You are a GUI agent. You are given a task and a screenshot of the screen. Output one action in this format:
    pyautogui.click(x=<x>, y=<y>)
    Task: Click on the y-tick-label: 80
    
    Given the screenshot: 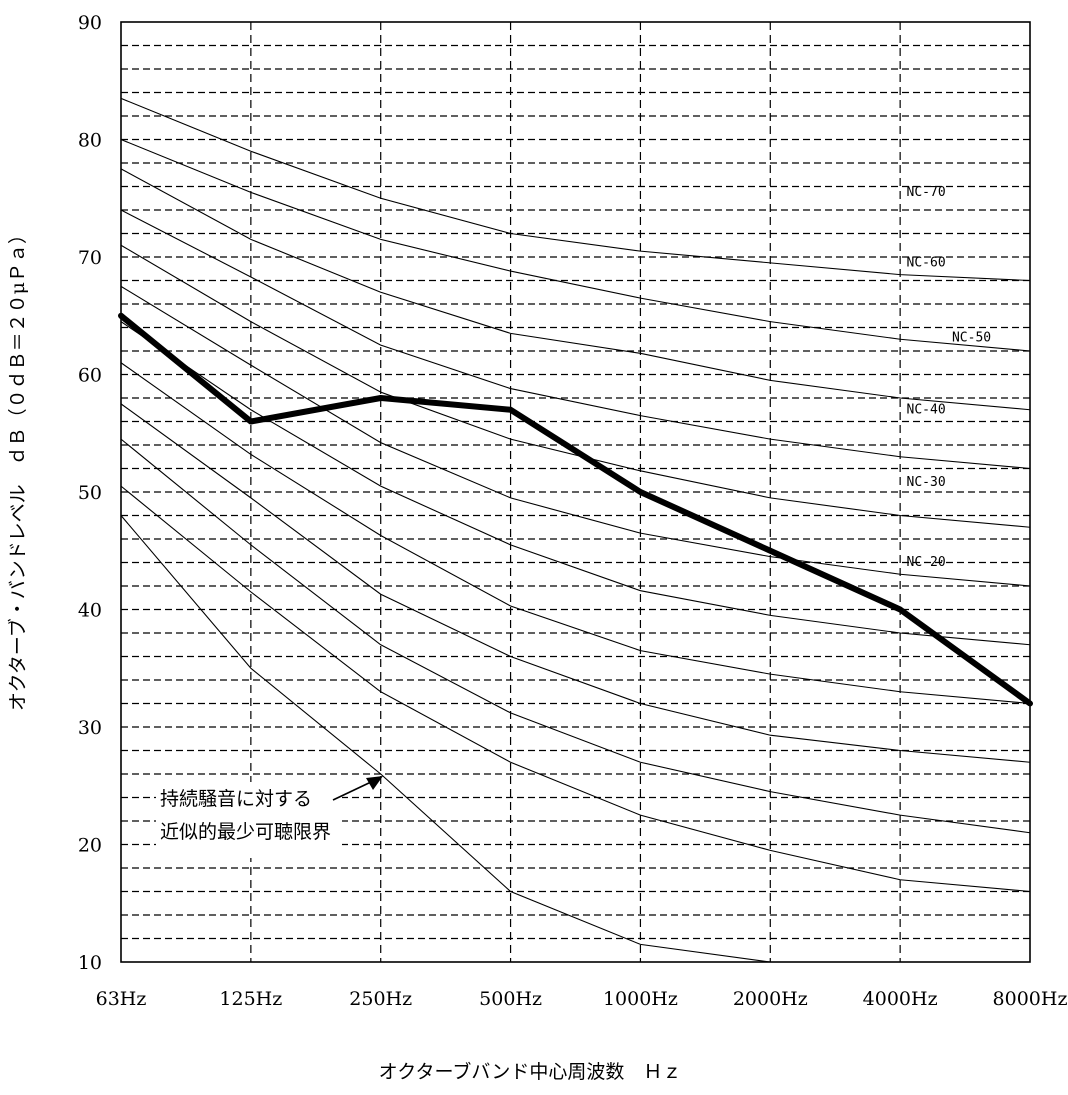 What is the action you would take?
    pyautogui.click(x=90, y=141)
    